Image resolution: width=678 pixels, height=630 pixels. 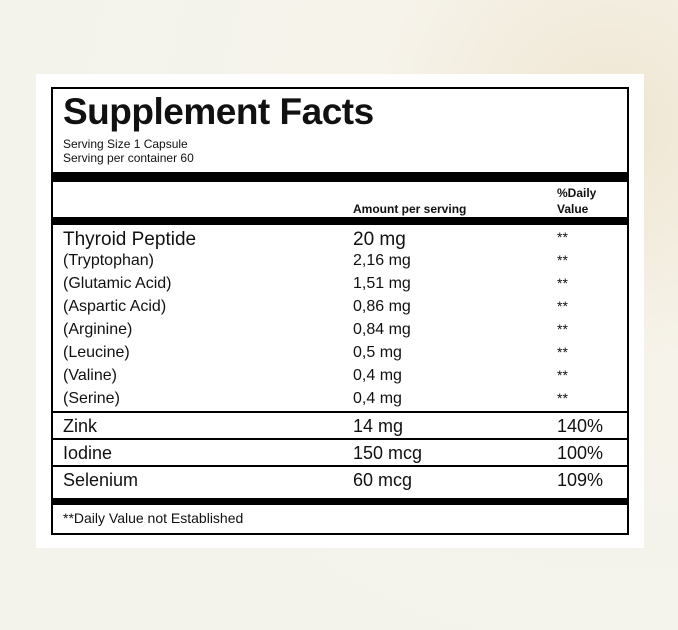 I want to click on nutrient-name: (Arginine), so click(x=98, y=329).